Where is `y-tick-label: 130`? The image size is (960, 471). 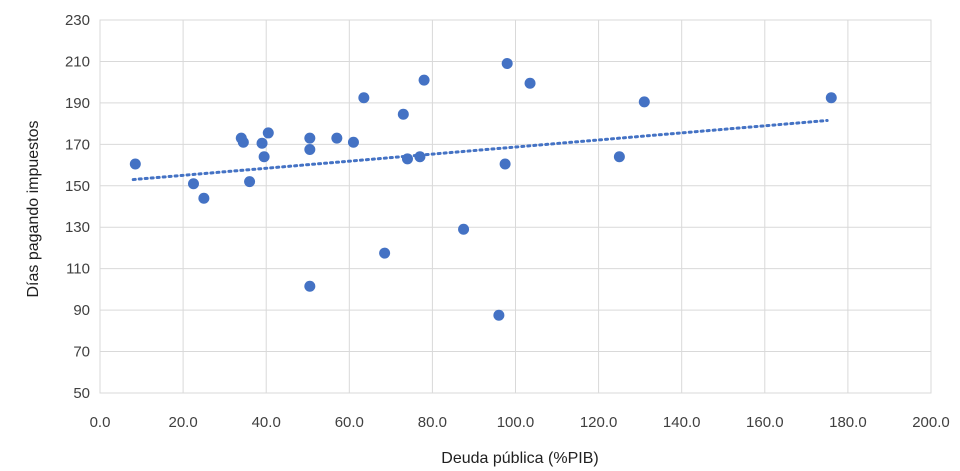 y-tick-label: 130 is located at coordinates (77, 227).